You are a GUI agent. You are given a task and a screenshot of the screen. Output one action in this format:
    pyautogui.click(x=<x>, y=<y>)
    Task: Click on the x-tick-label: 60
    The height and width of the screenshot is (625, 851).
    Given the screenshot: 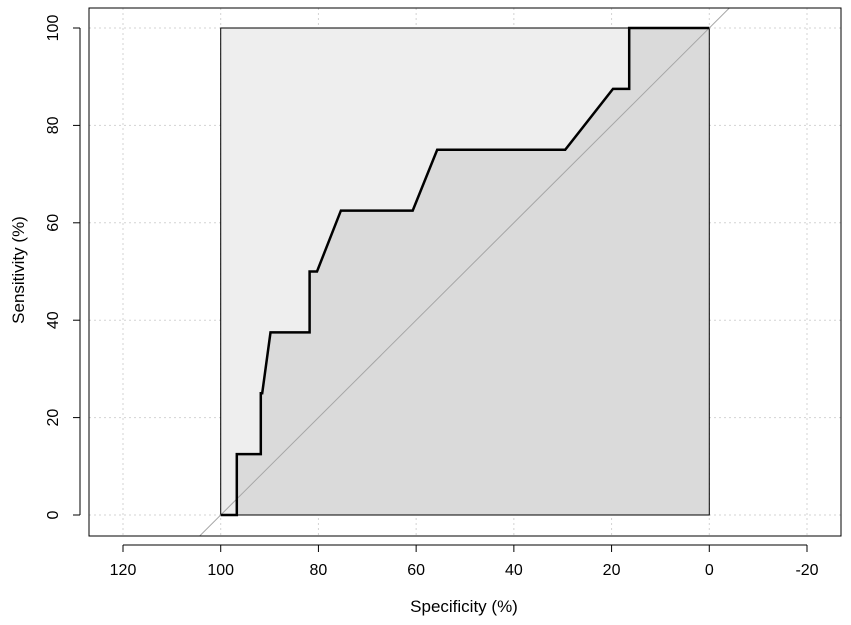 What is the action you would take?
    pyautogui.click(x=416, y=570)
    